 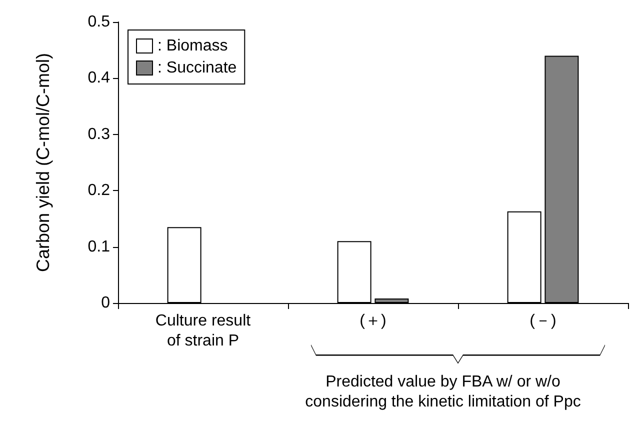 I want to click on text: Predicted value by FBA w/ or w/o considering the kinetic limitation of Ppc, so click(x=443, y=392).